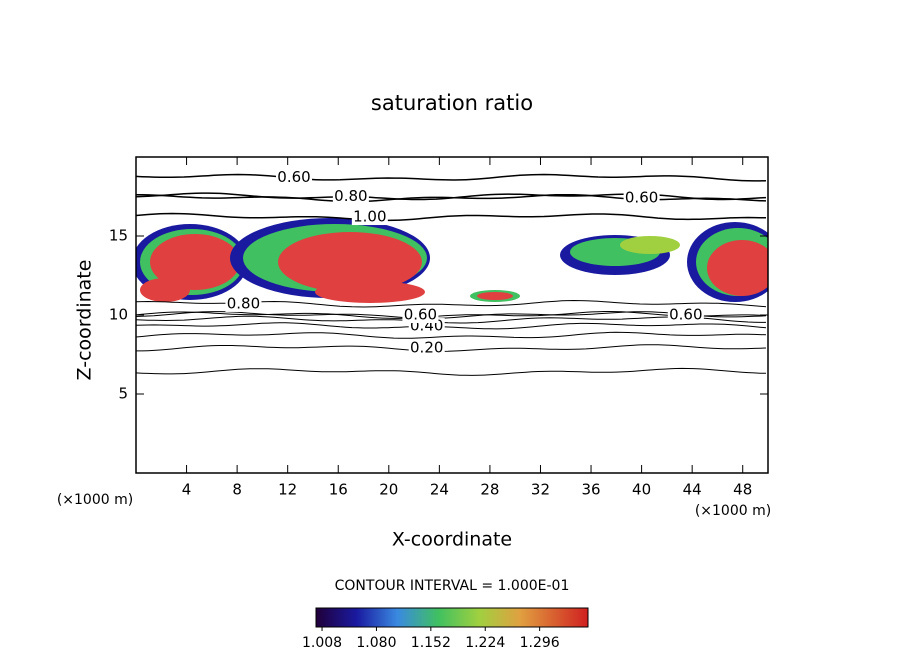 The height and width of the screenshot is (654, 904). I want to click on colorbar-tick-label: 1.152, so click(431, 643).